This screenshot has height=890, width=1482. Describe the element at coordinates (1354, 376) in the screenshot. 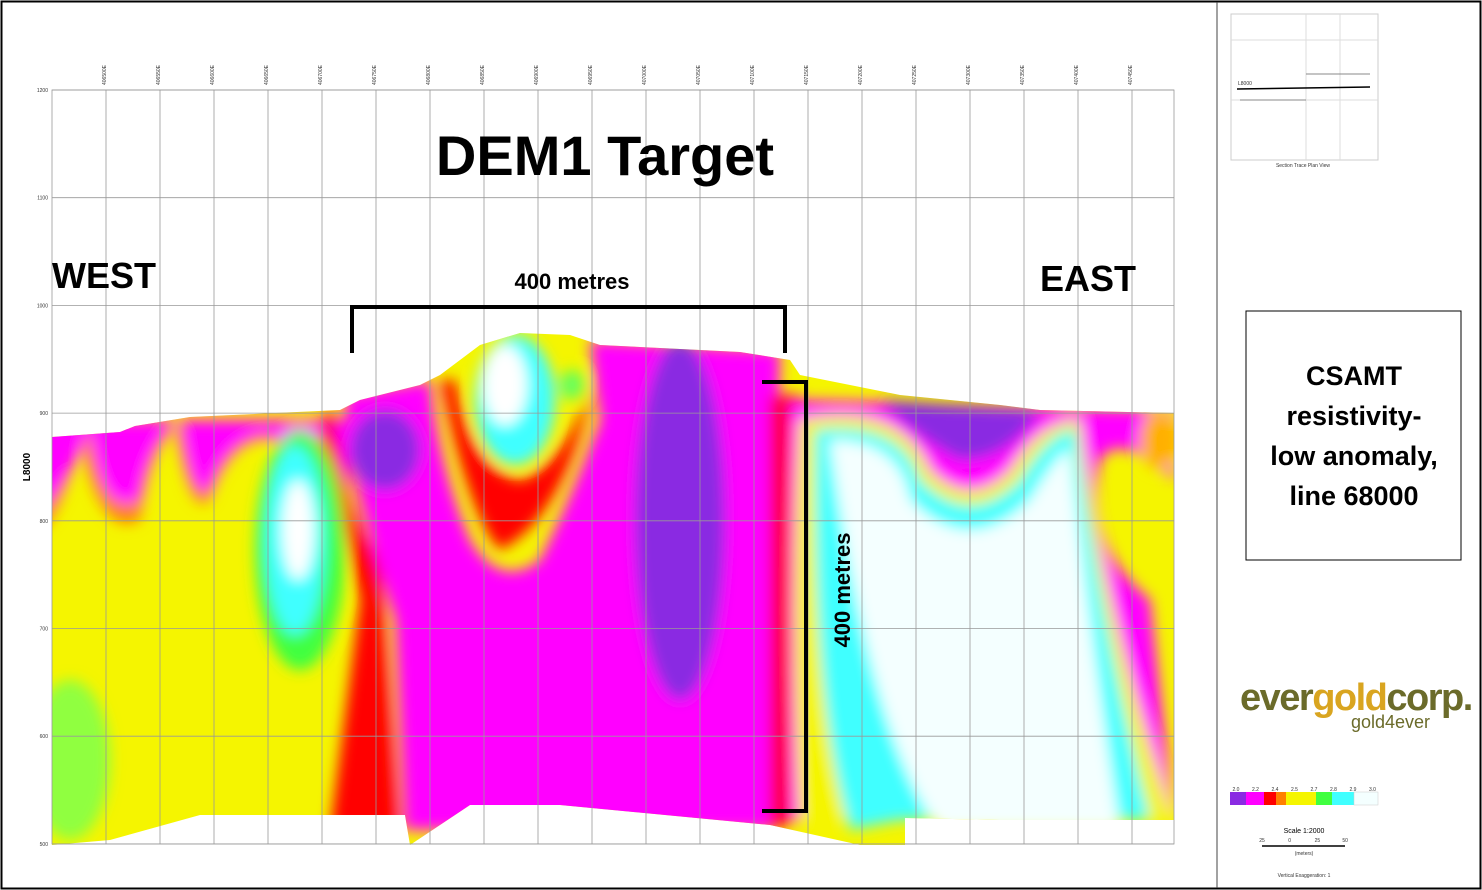

I see `description-line: CSAMT` at that location.